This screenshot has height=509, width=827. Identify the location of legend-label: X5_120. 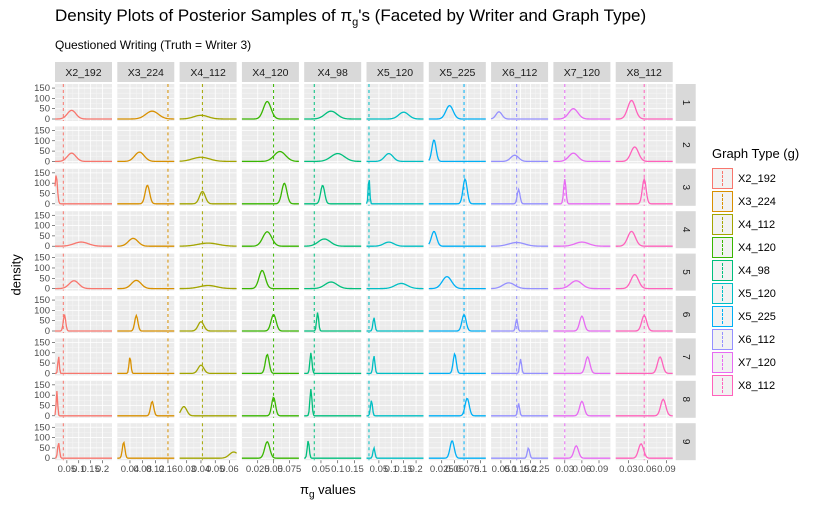
(757, 293).